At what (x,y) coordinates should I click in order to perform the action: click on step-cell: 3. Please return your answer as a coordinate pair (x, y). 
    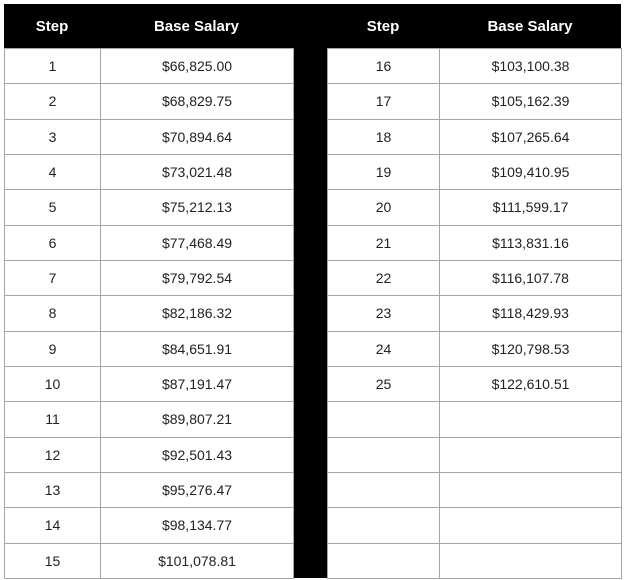
    Looking at the image, I should click on (52, 136).